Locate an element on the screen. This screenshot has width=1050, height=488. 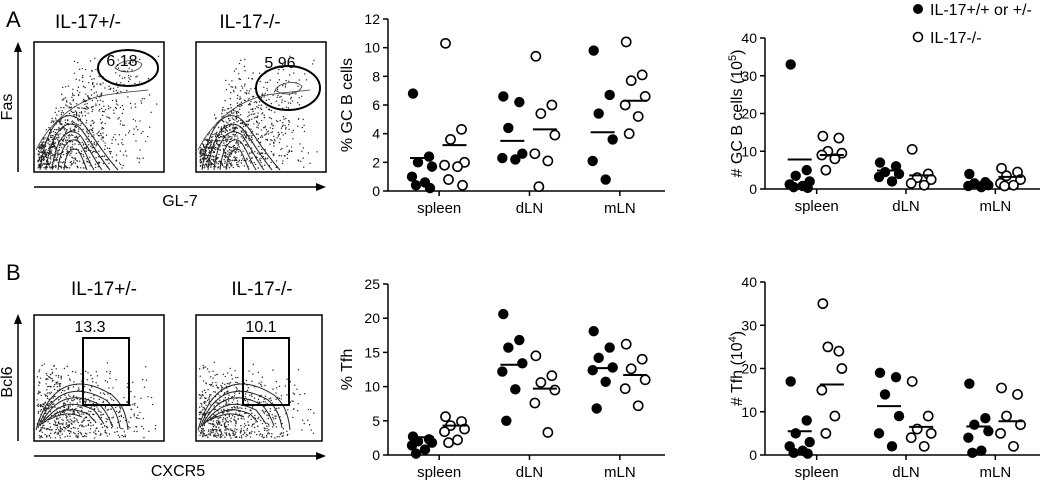
y-axis-label-text: % Tfh is located at coordinates (347, 370).